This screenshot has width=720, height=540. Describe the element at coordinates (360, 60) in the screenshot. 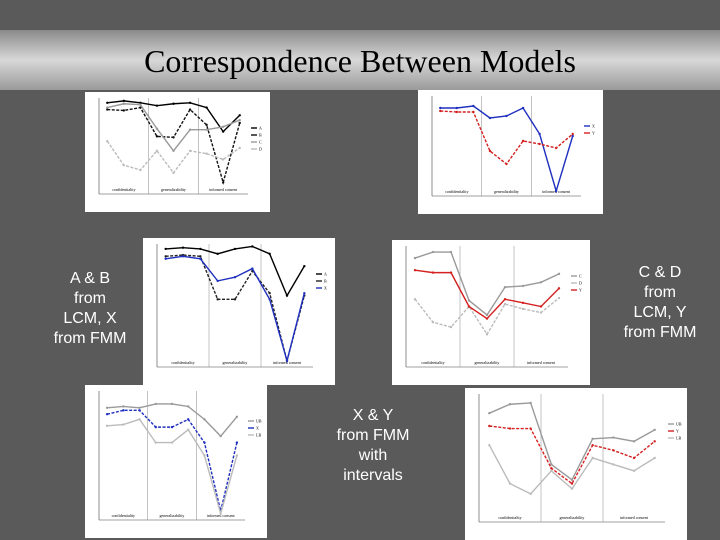

I see `title-band` at that location.